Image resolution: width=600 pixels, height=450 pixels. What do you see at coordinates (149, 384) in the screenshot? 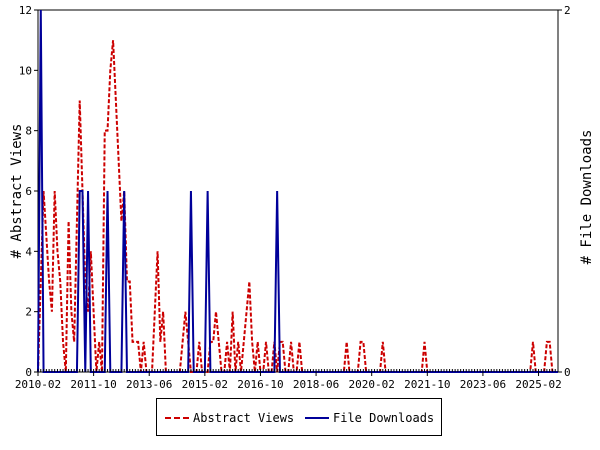
I see `x-tick-label: 2013-06` at bounding box center [149, 384].